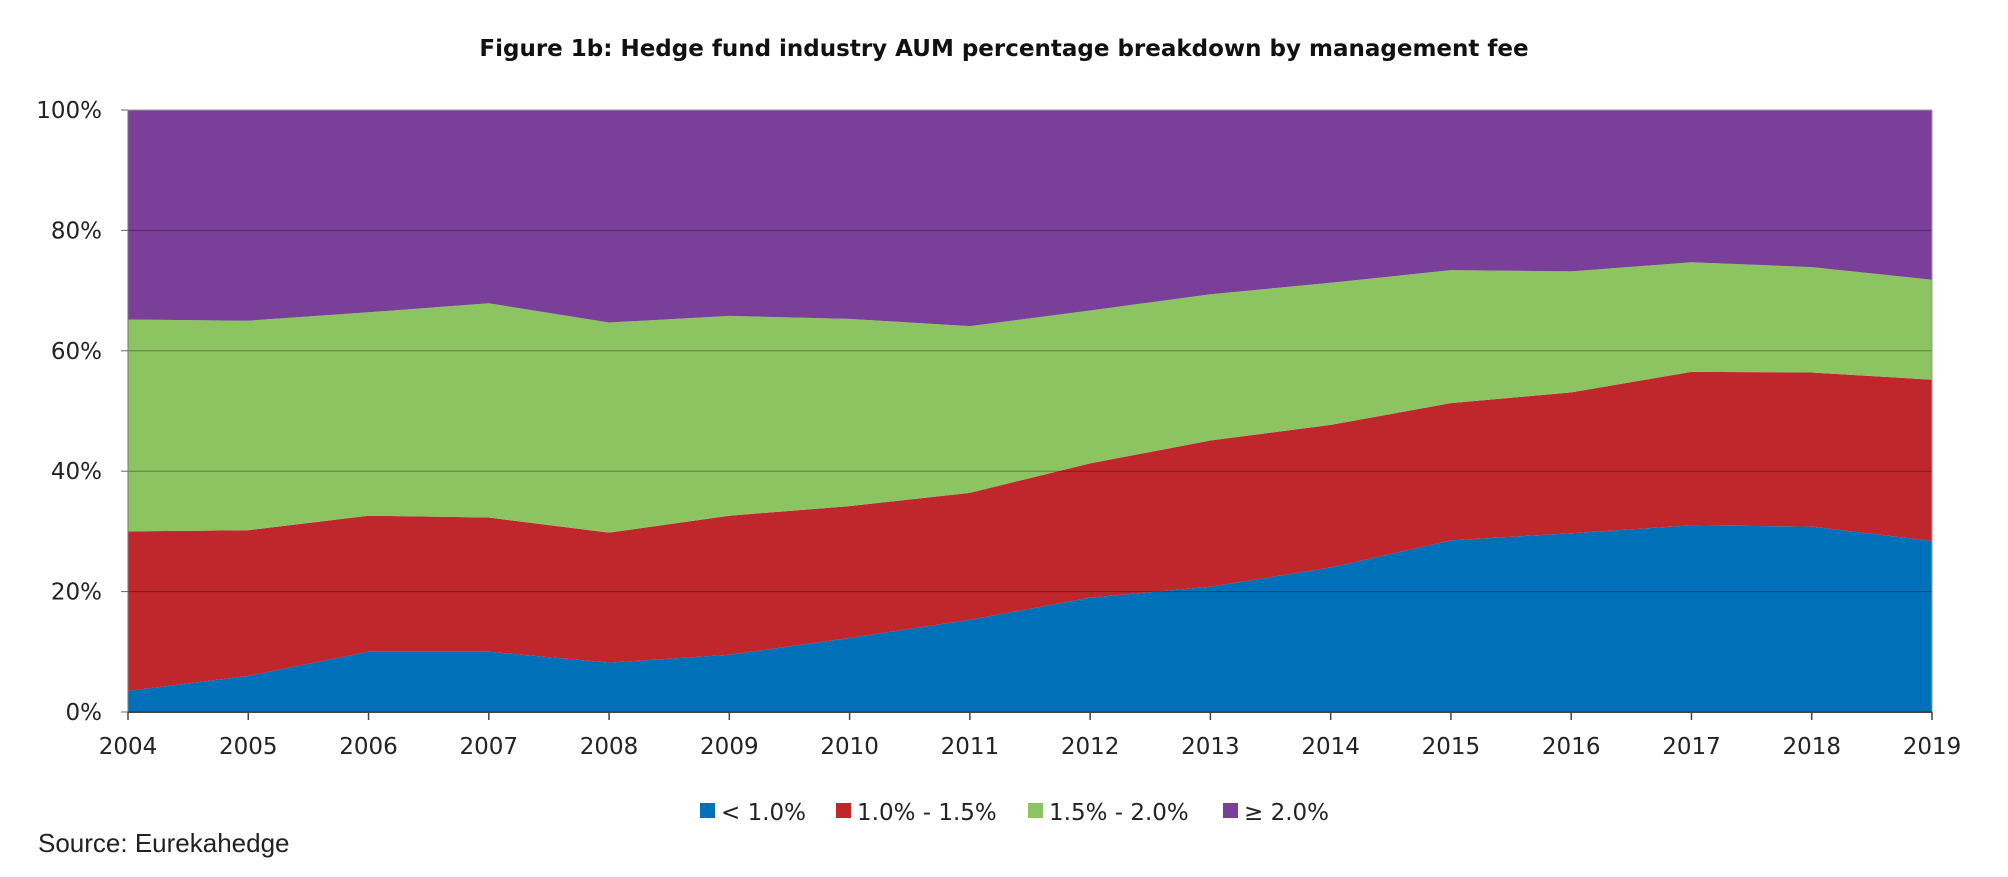 Image resolution: width=2008 pixels, height=877 pixels. Describe the element at coordinates (82, 412) in the screenshot. I see `y-axis-ticks: 0% 20% 40% 60% 80% 100%` at that location.